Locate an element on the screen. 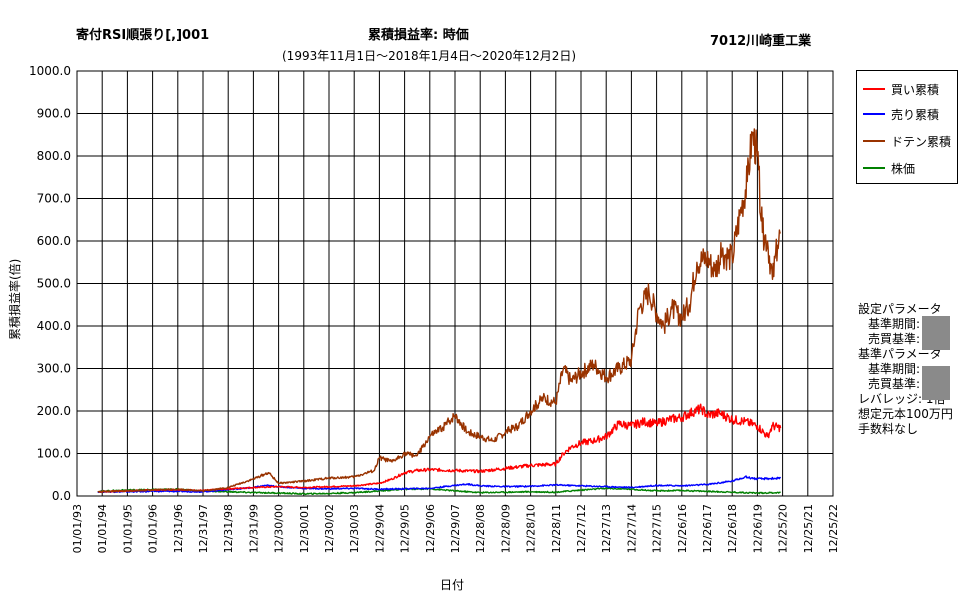  x-tick-label: 12/28/10 is located at coordinates (531, 528).